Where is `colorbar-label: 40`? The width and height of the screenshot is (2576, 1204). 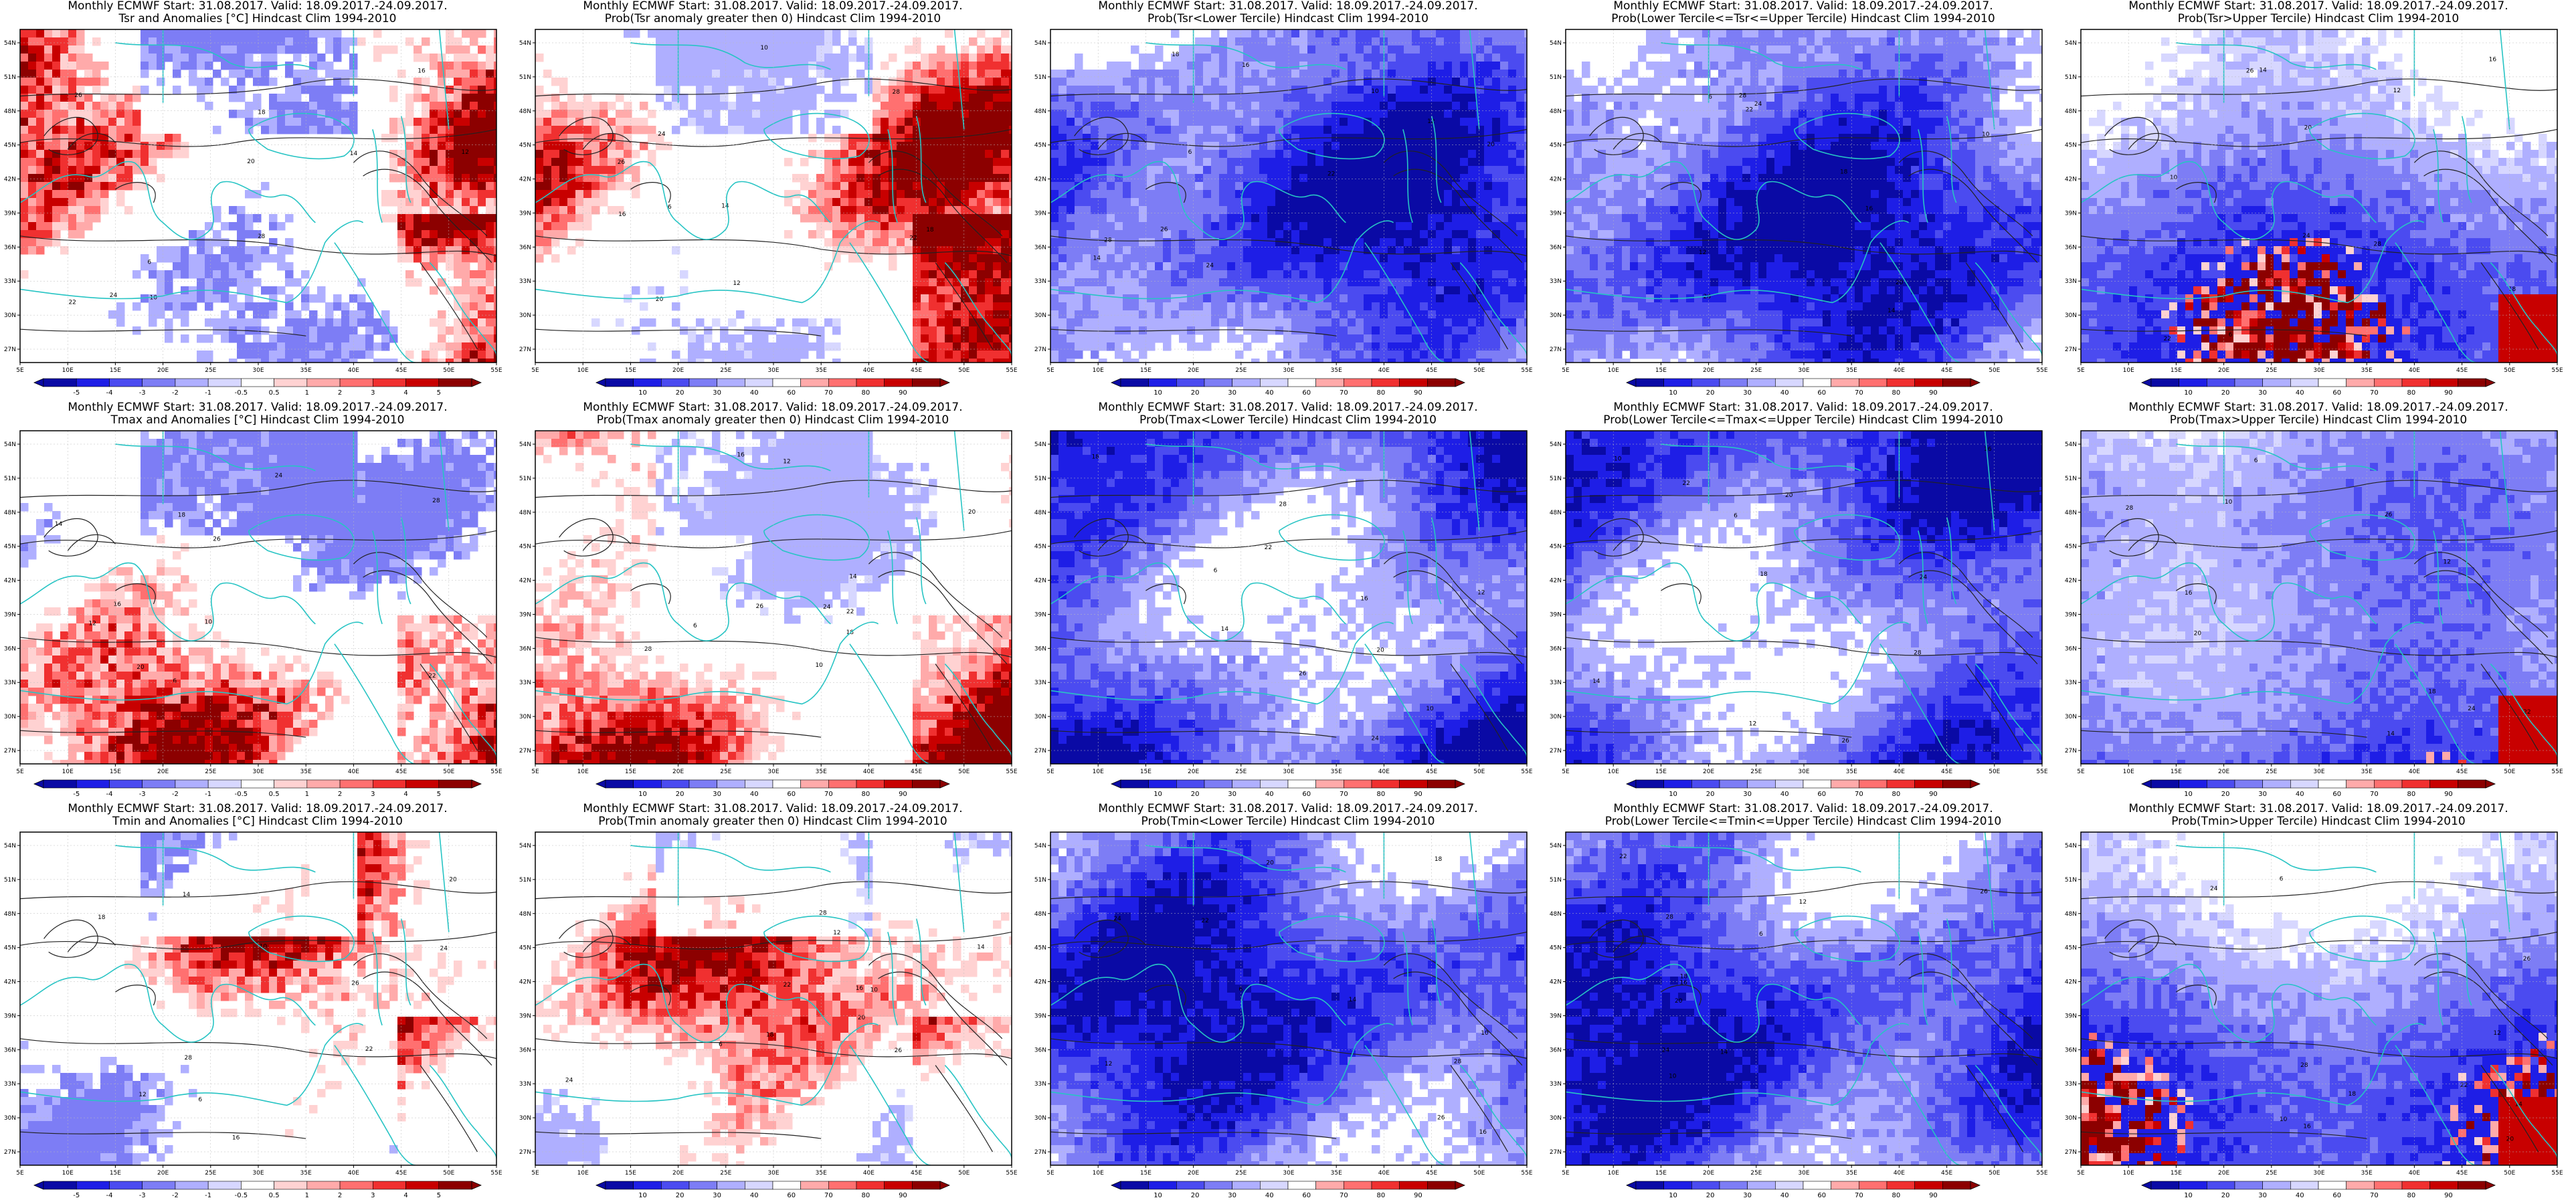
colorbar-label: 40 is located at coordinates (1785, 393).